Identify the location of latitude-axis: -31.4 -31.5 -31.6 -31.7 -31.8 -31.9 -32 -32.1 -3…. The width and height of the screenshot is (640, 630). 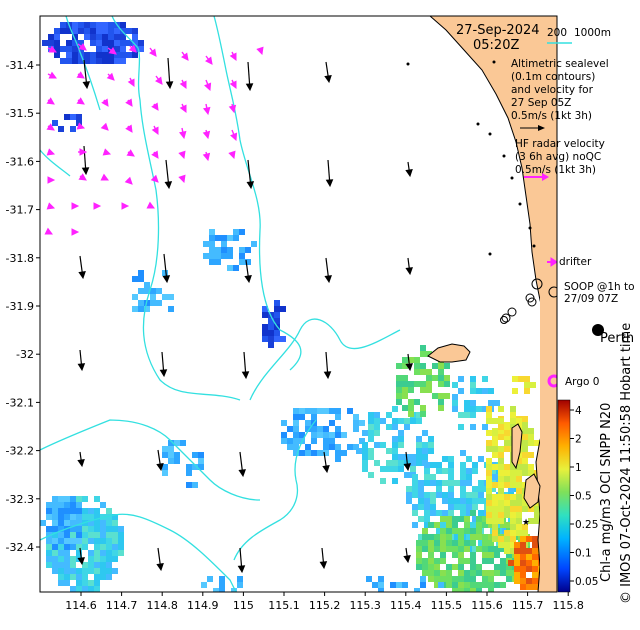
(23, 306).